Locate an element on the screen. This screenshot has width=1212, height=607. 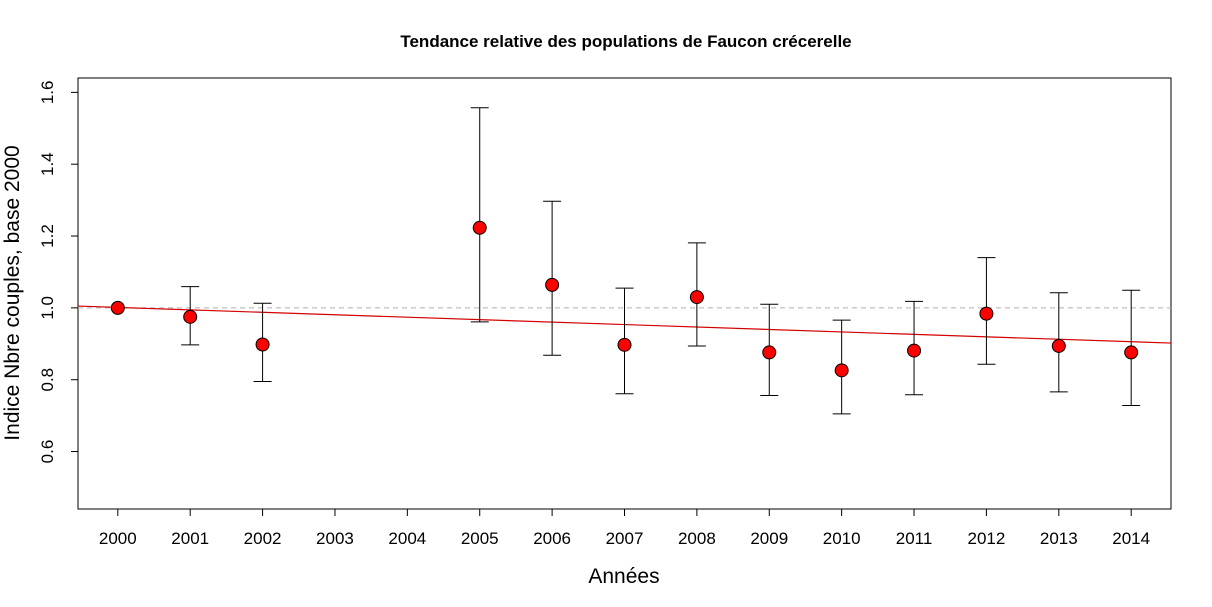
y-tick-label: 1.4 is located at coordinates (47, 164).